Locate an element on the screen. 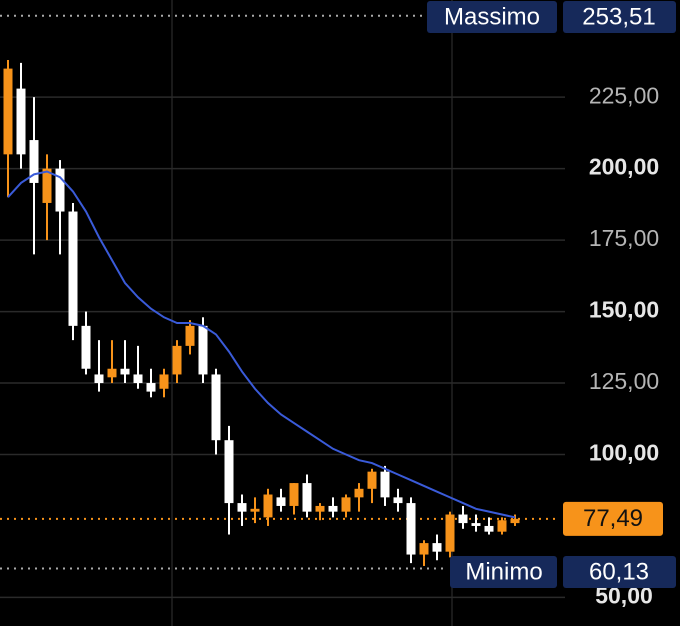 The image size is (680, 626). y-tick-label: 125,00 is located at coordinates (624, 381).